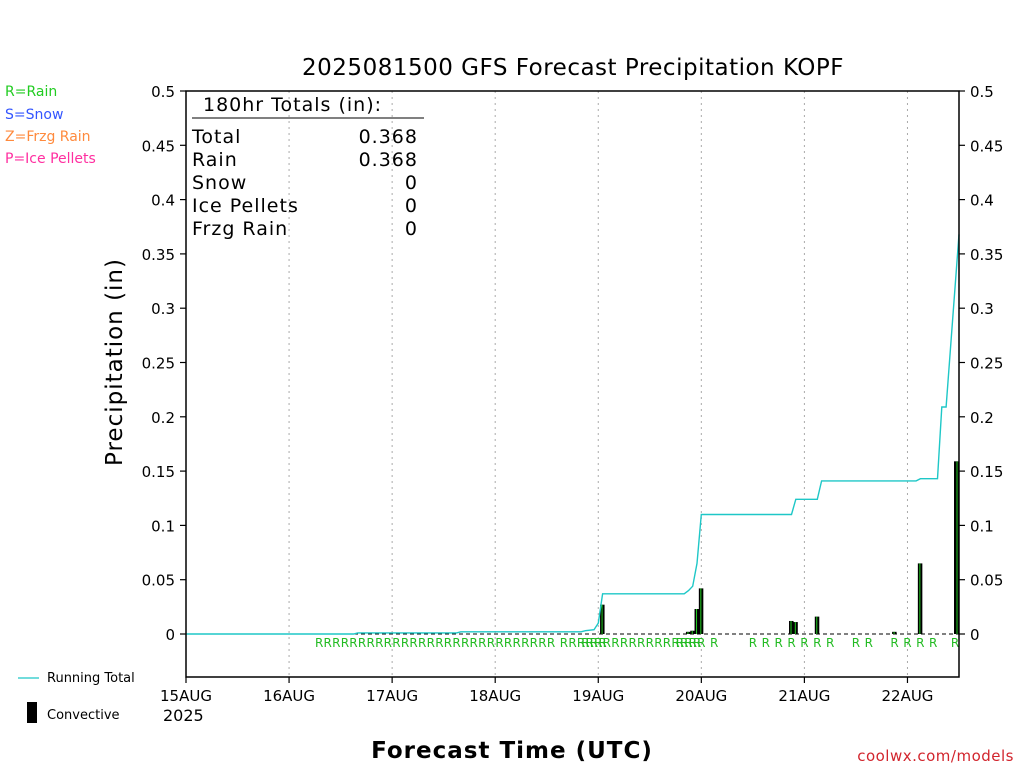 This screenshot has width=1024, height=768. I want to click on y-tick-label-left: 0.4, so click(163, 201).